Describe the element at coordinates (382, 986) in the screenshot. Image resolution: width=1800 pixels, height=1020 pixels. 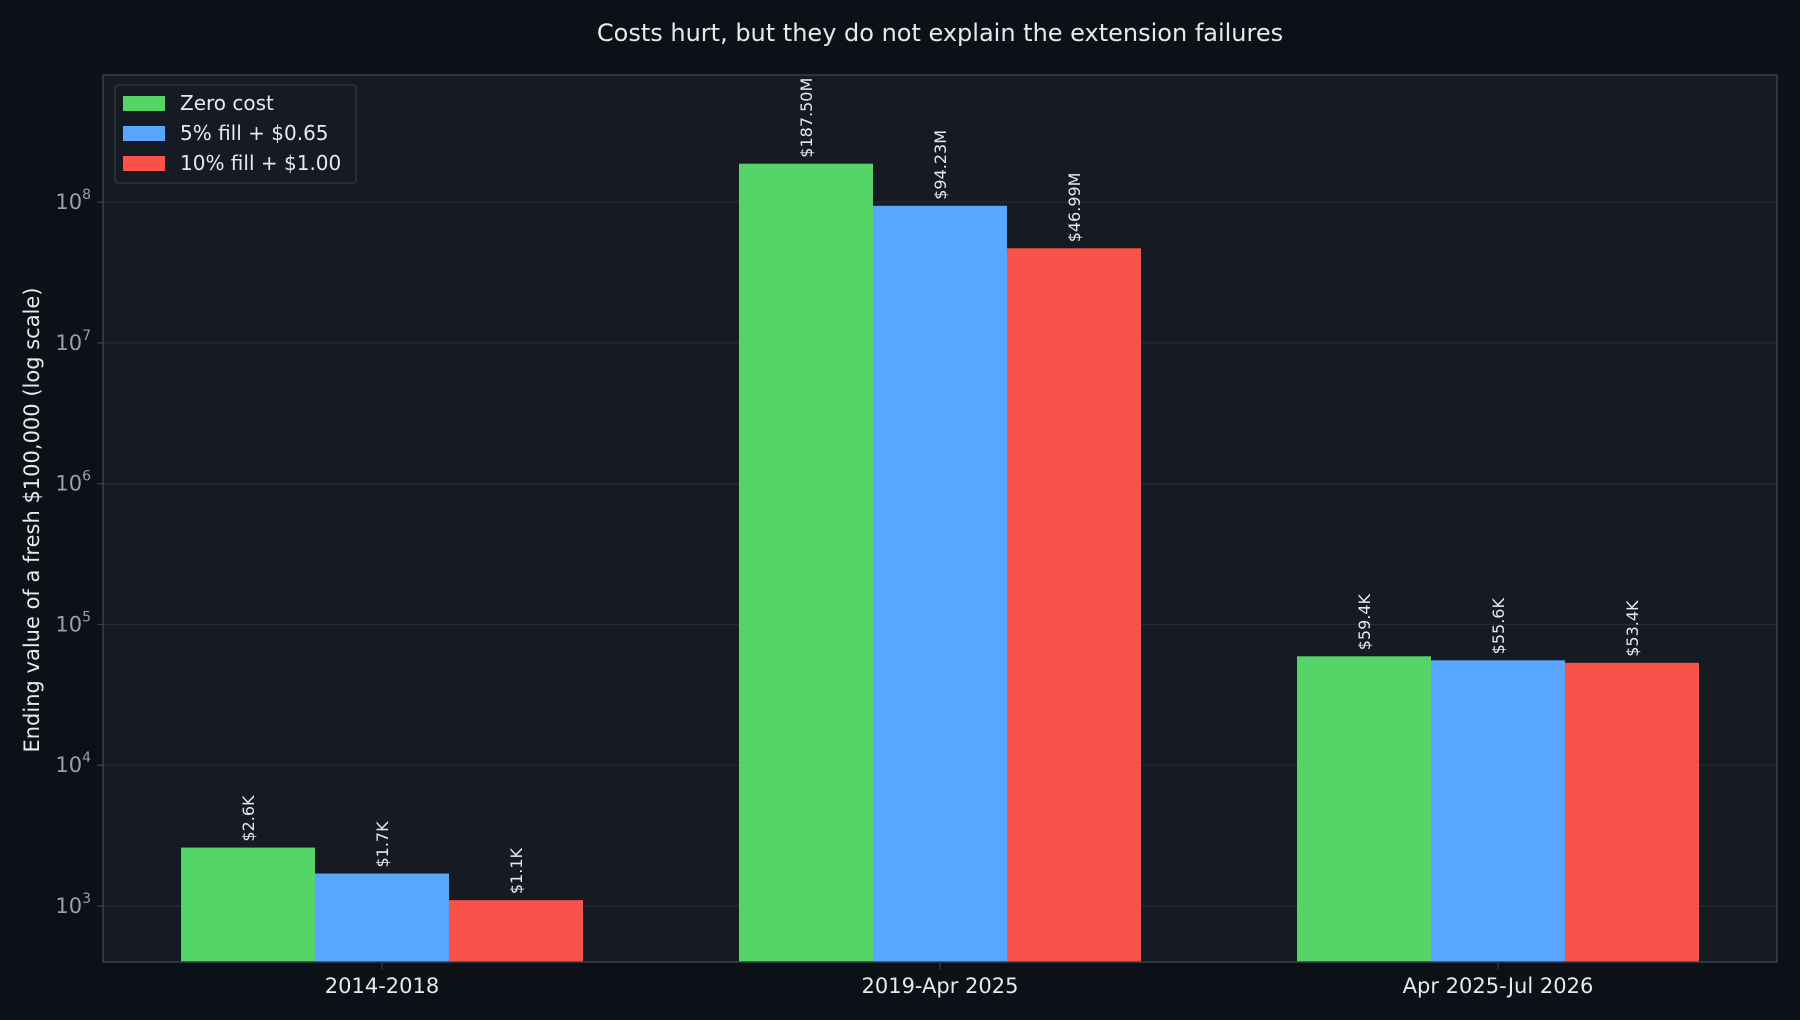
I see `x-tick-label-0: 2014-2018` at that location.